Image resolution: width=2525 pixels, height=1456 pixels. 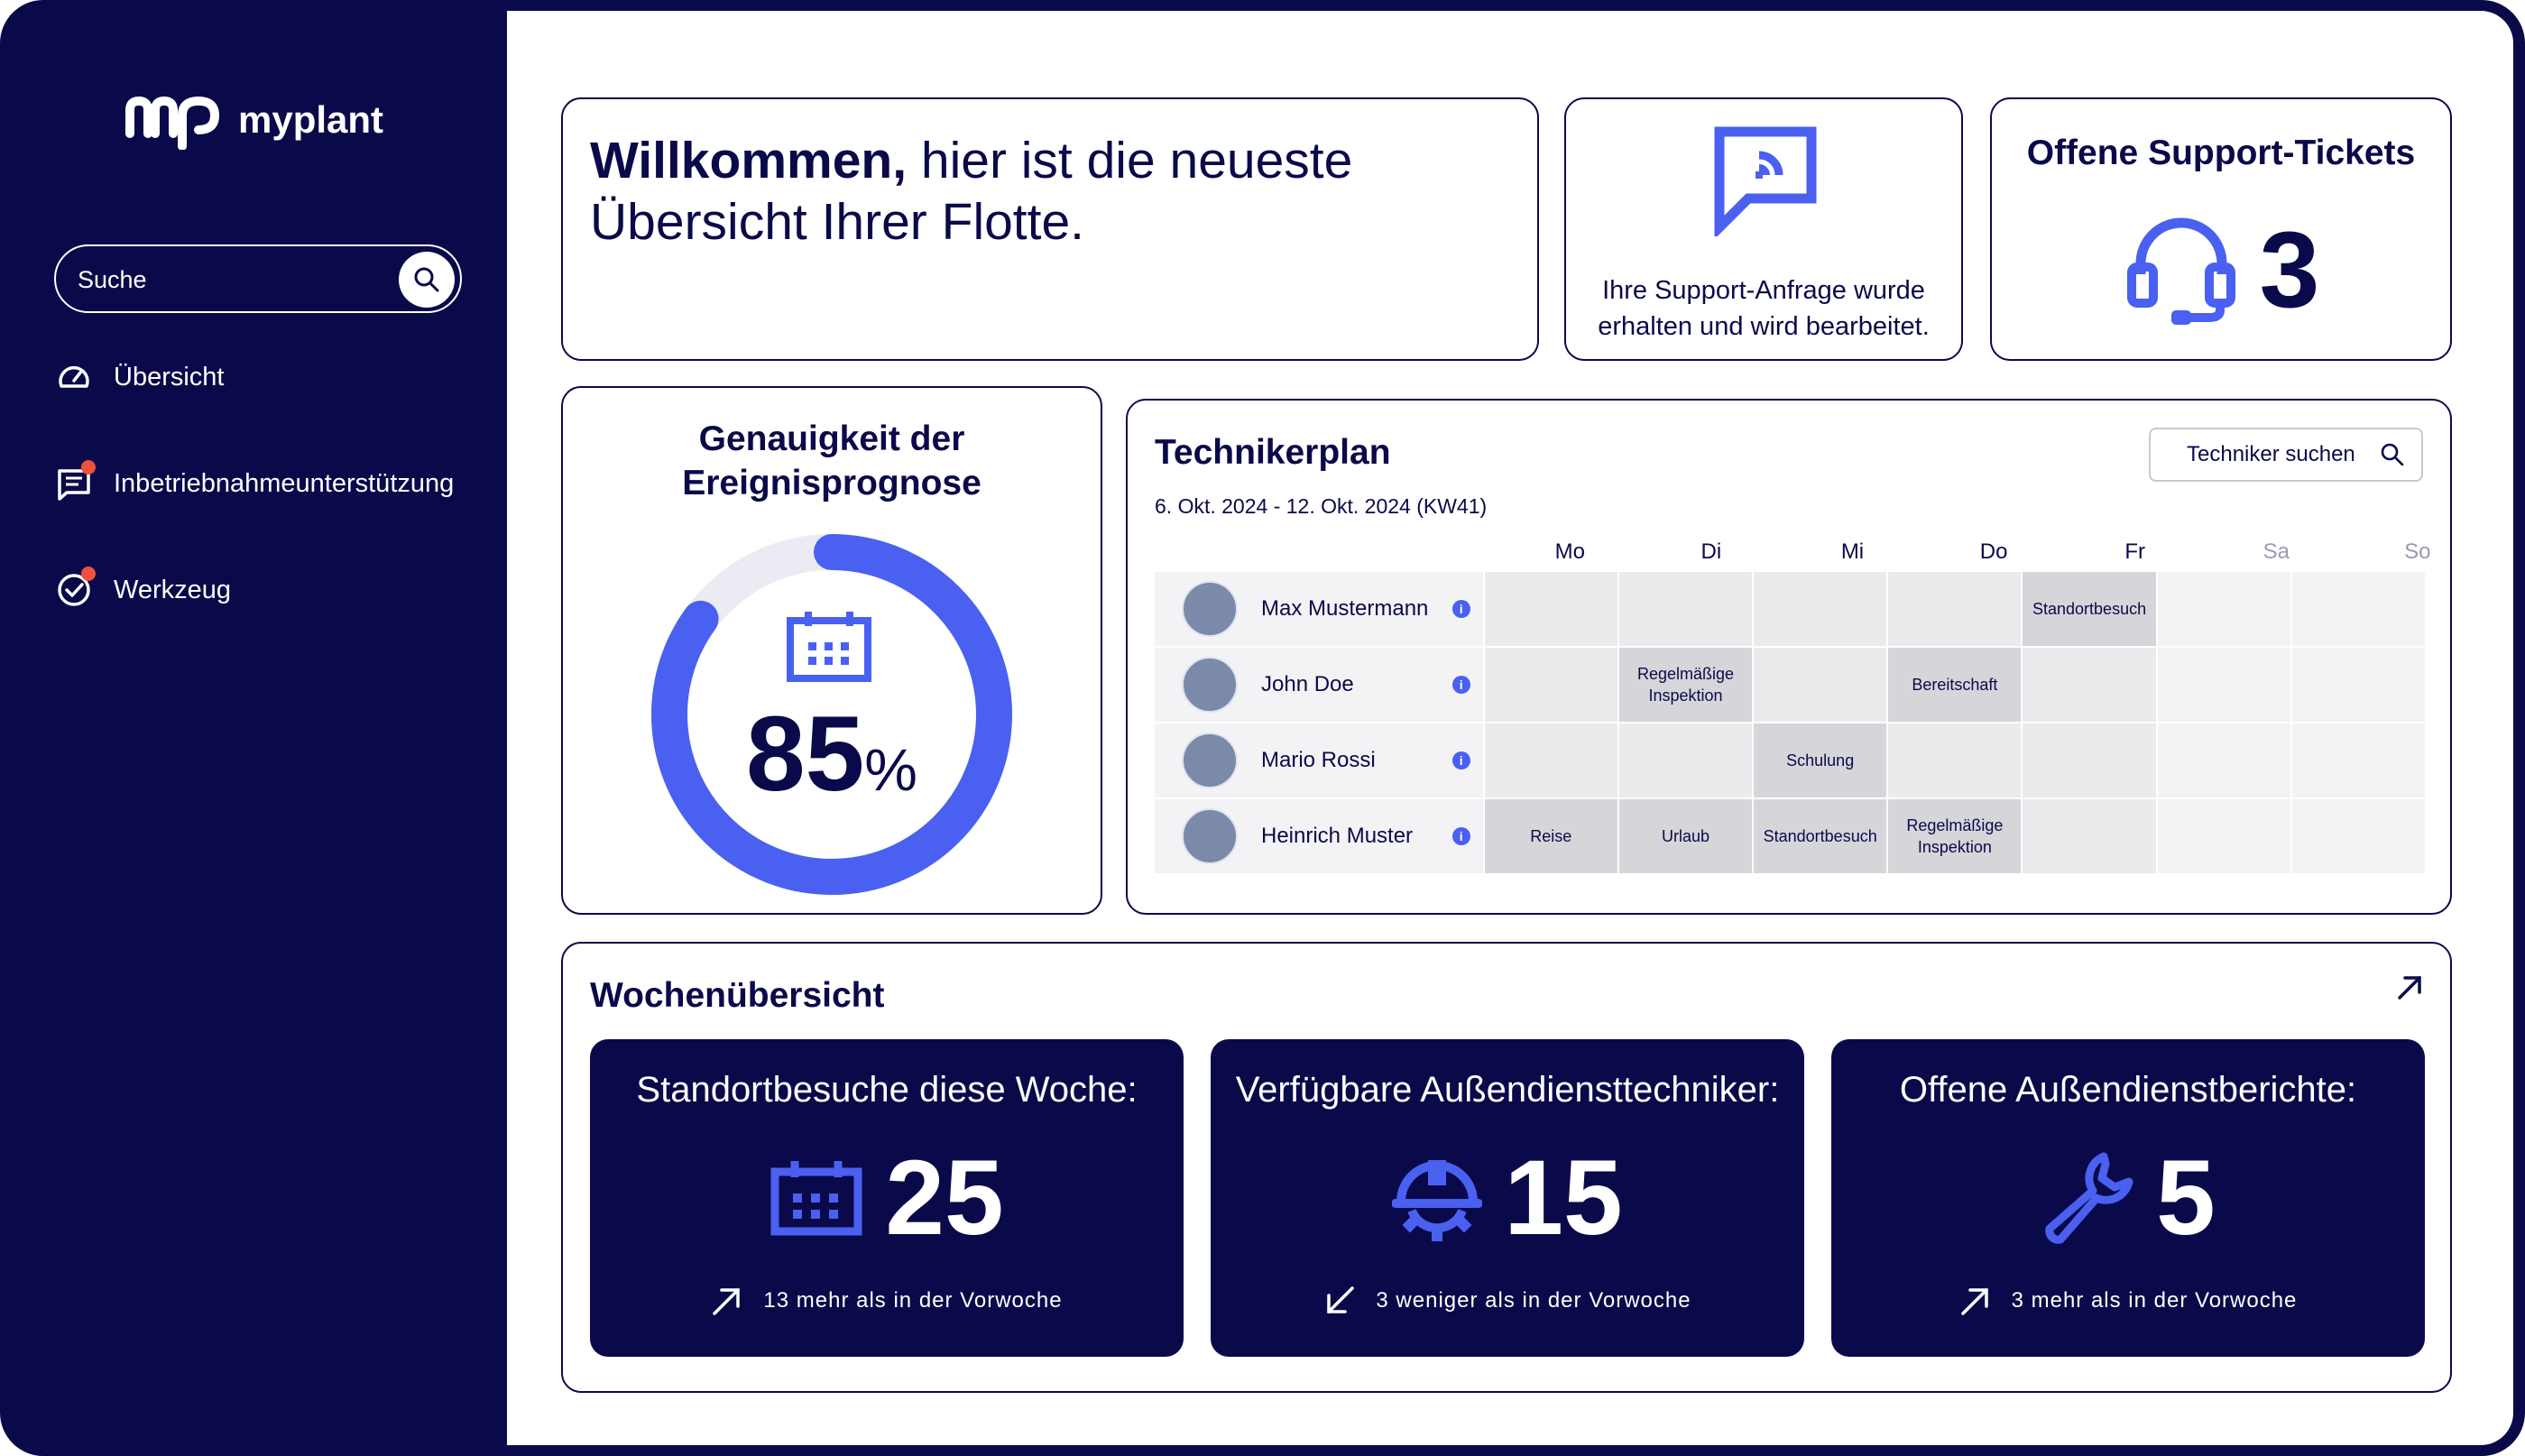 I want to click on technician-search-label: Techniker suchen, so click(x=2271, y=454).